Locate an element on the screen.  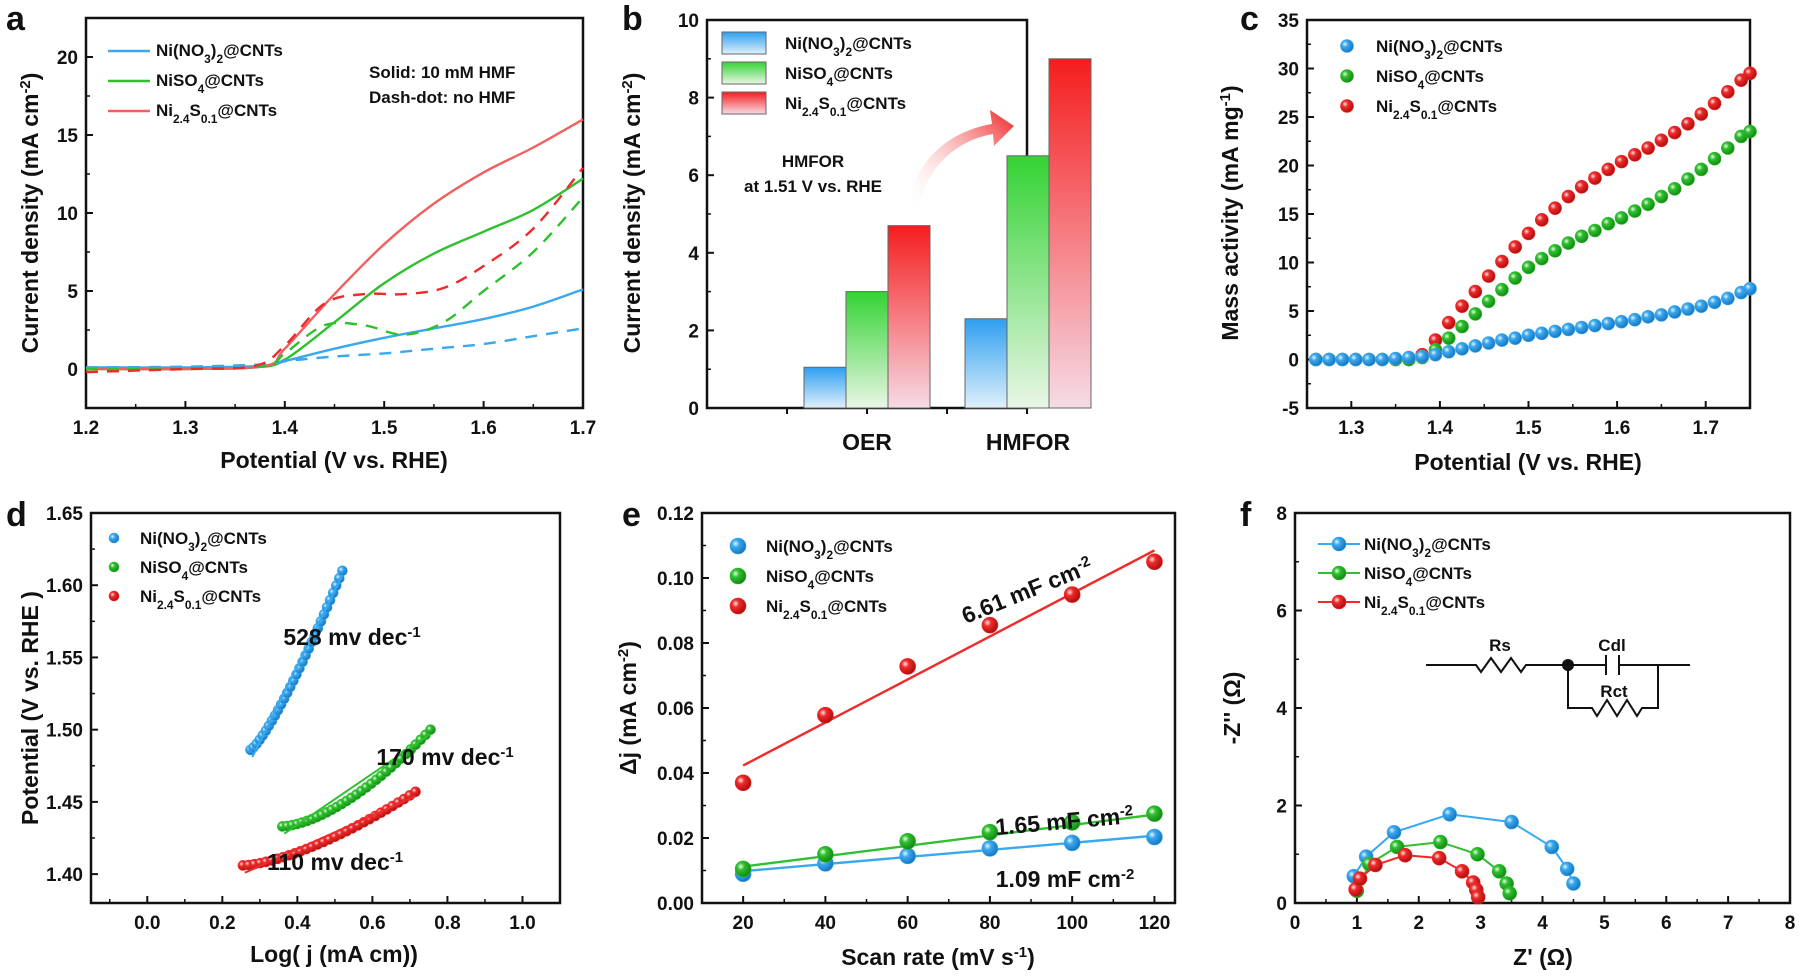
y-tick-label: 5 is located at coordinates (72, 292).